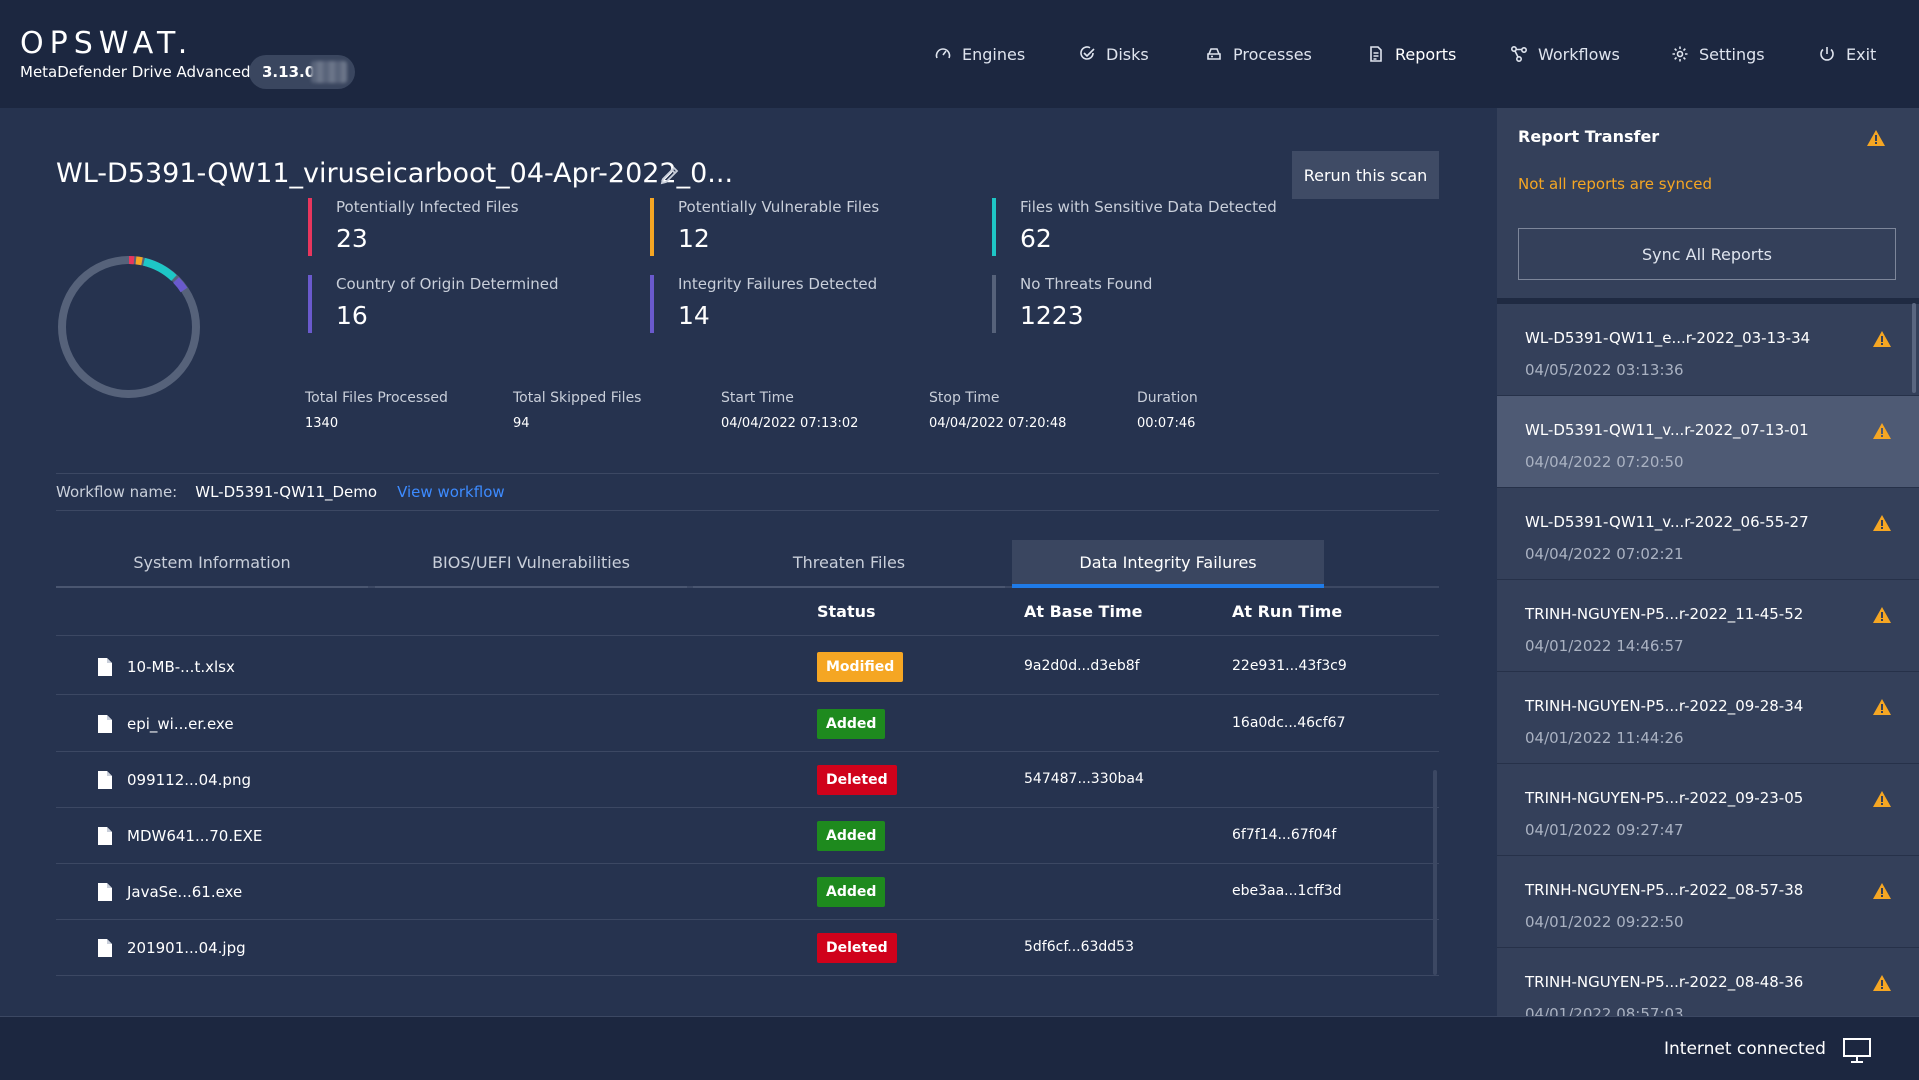 The image size is (1919, 1080). I want to click on tab-bios-uefi-vulnerabilities: BIOS/UEFI Vulnerabilities, so click(531, 564).